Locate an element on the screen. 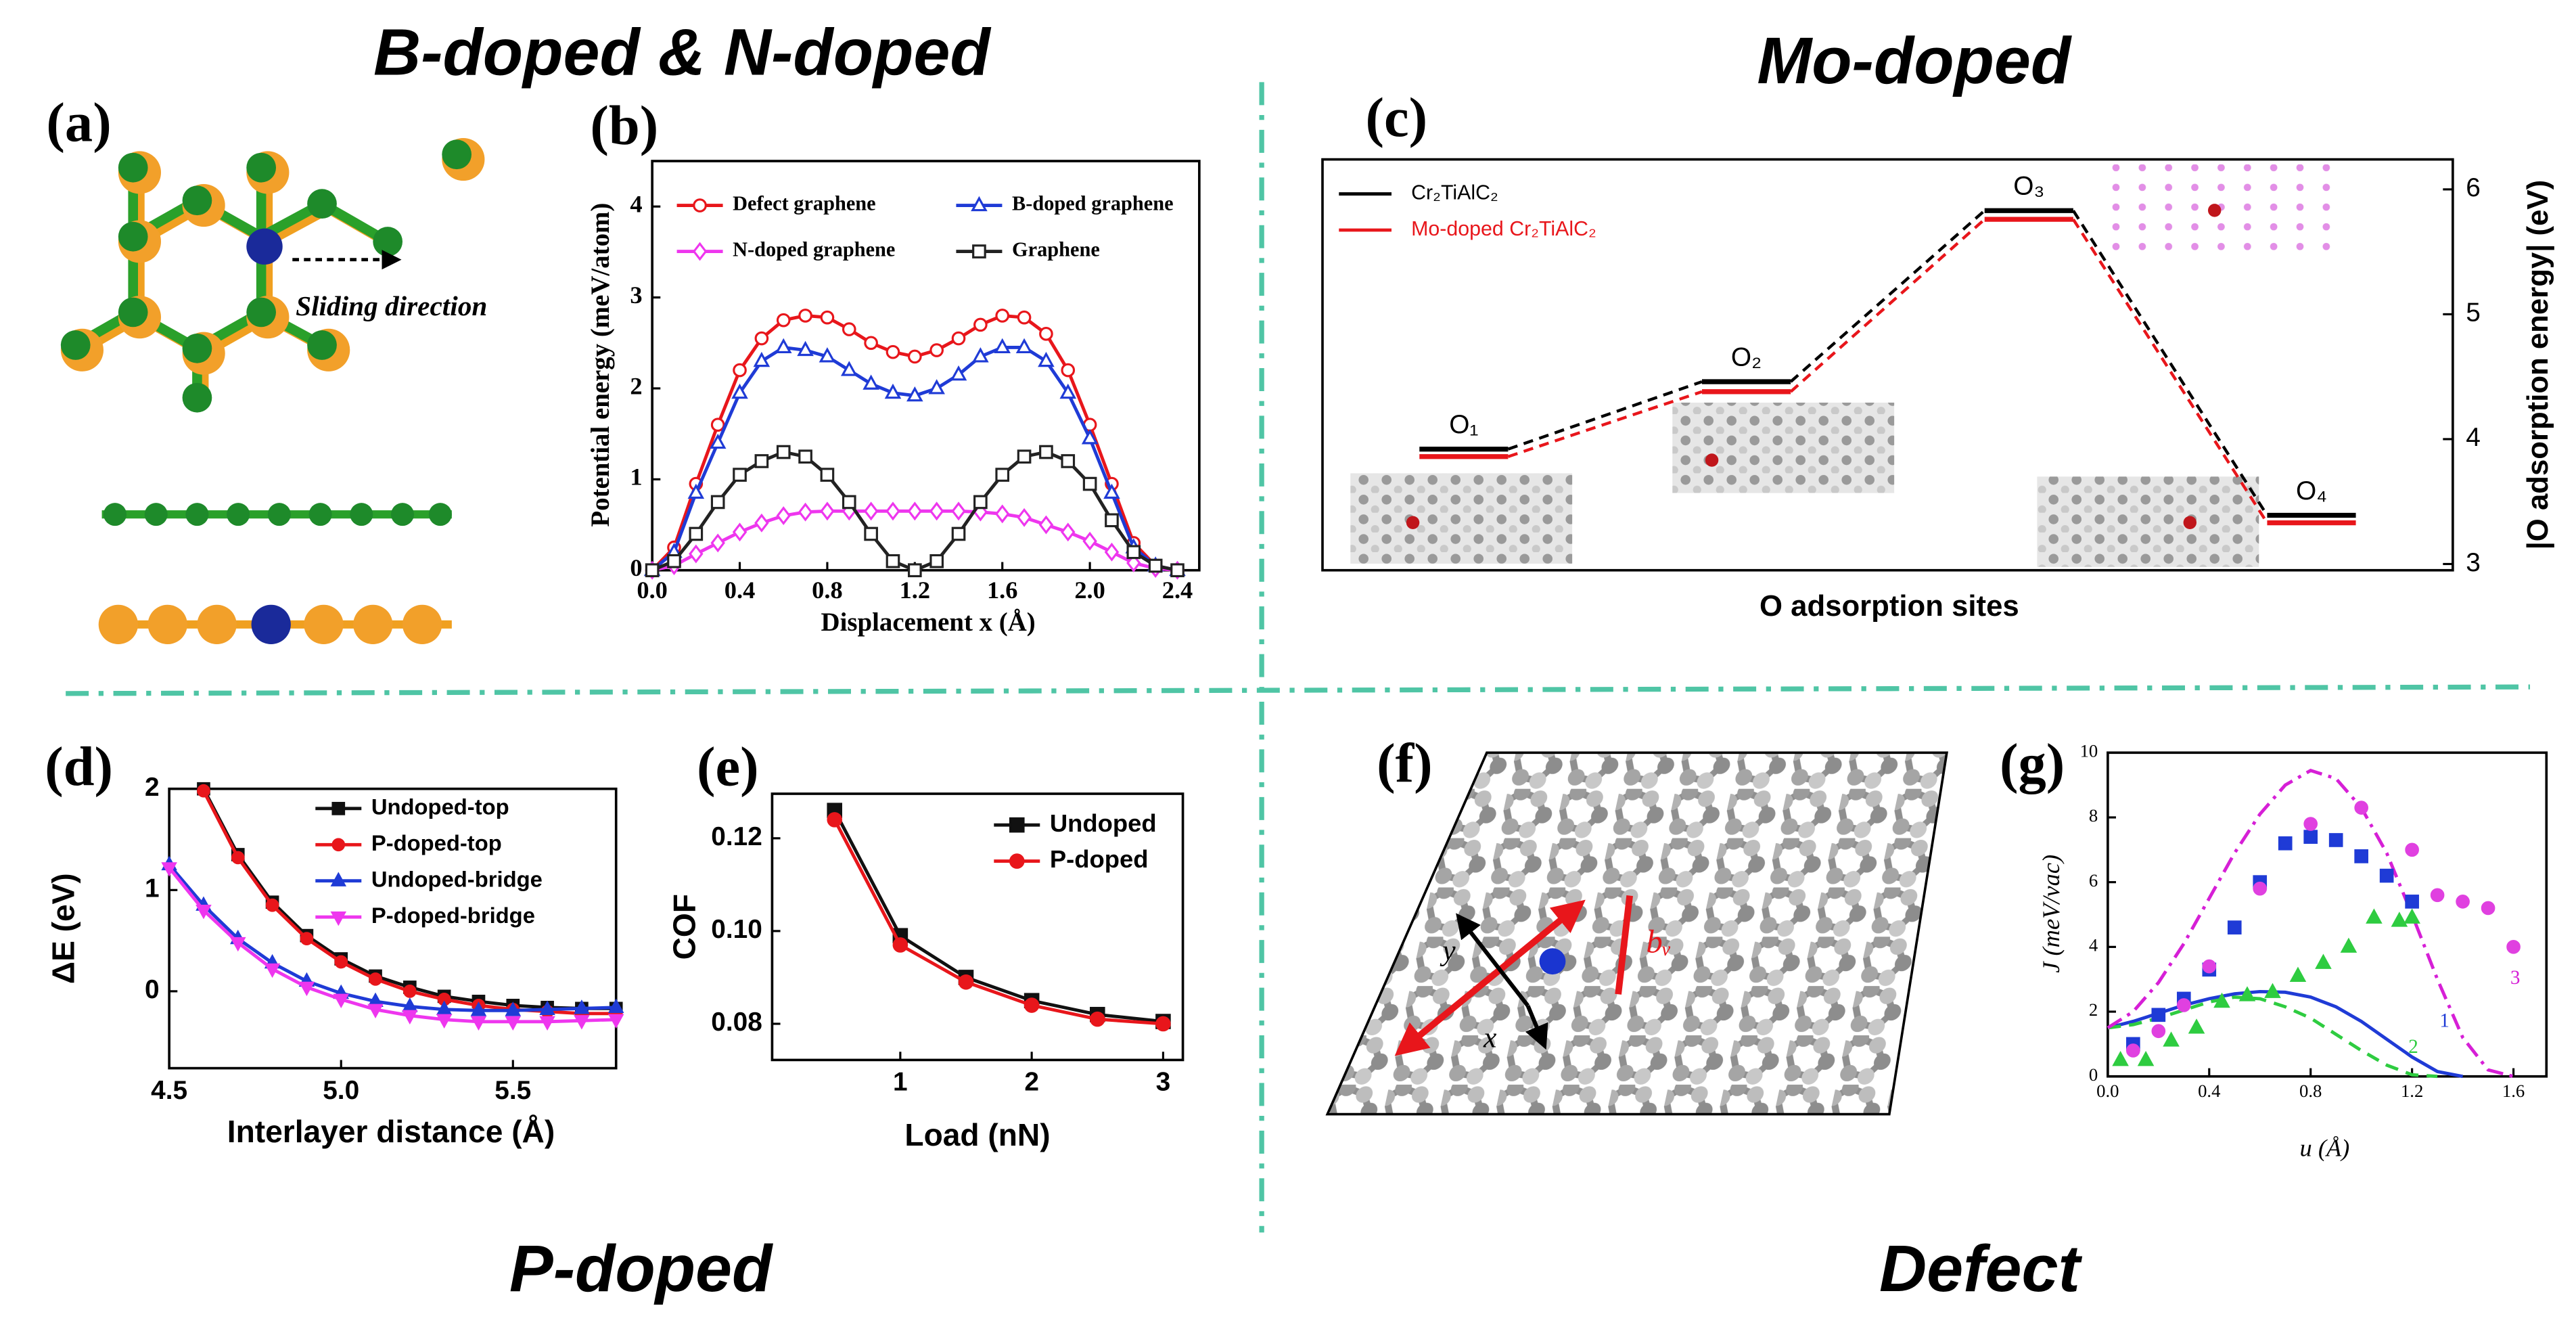  legend-label: Graphene is located at coordinates (1056, 249).